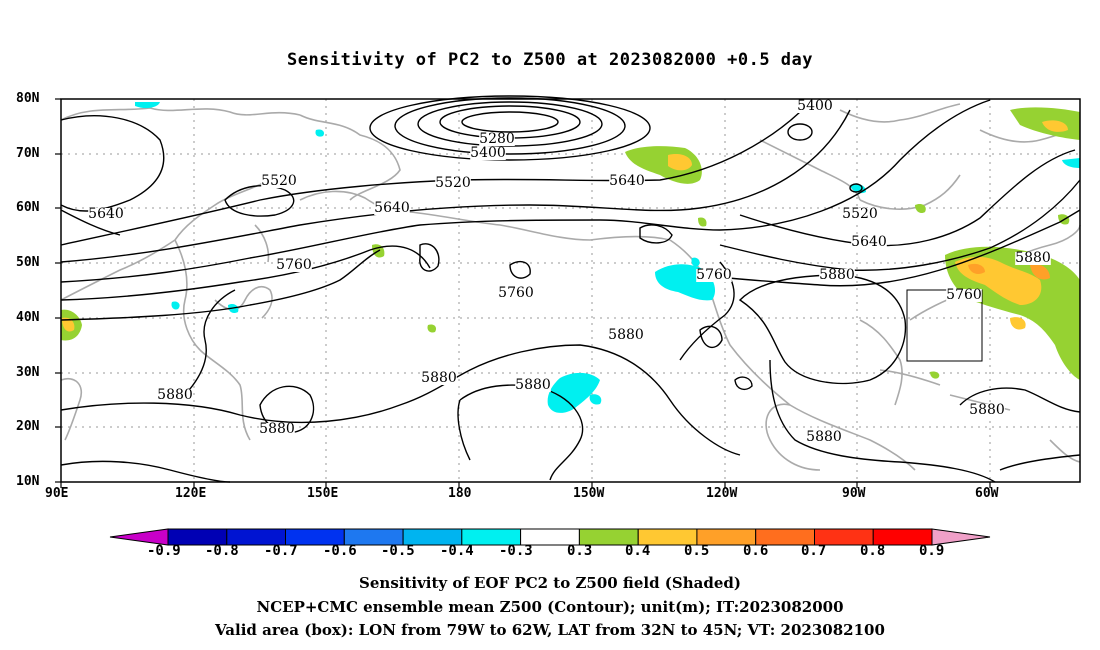 This screenshot has height=650, width=1100. What do you see at coordinates (460, 493) in the screenshot?
I see `lon-label-180: 180` at bounding box center [460, 493].